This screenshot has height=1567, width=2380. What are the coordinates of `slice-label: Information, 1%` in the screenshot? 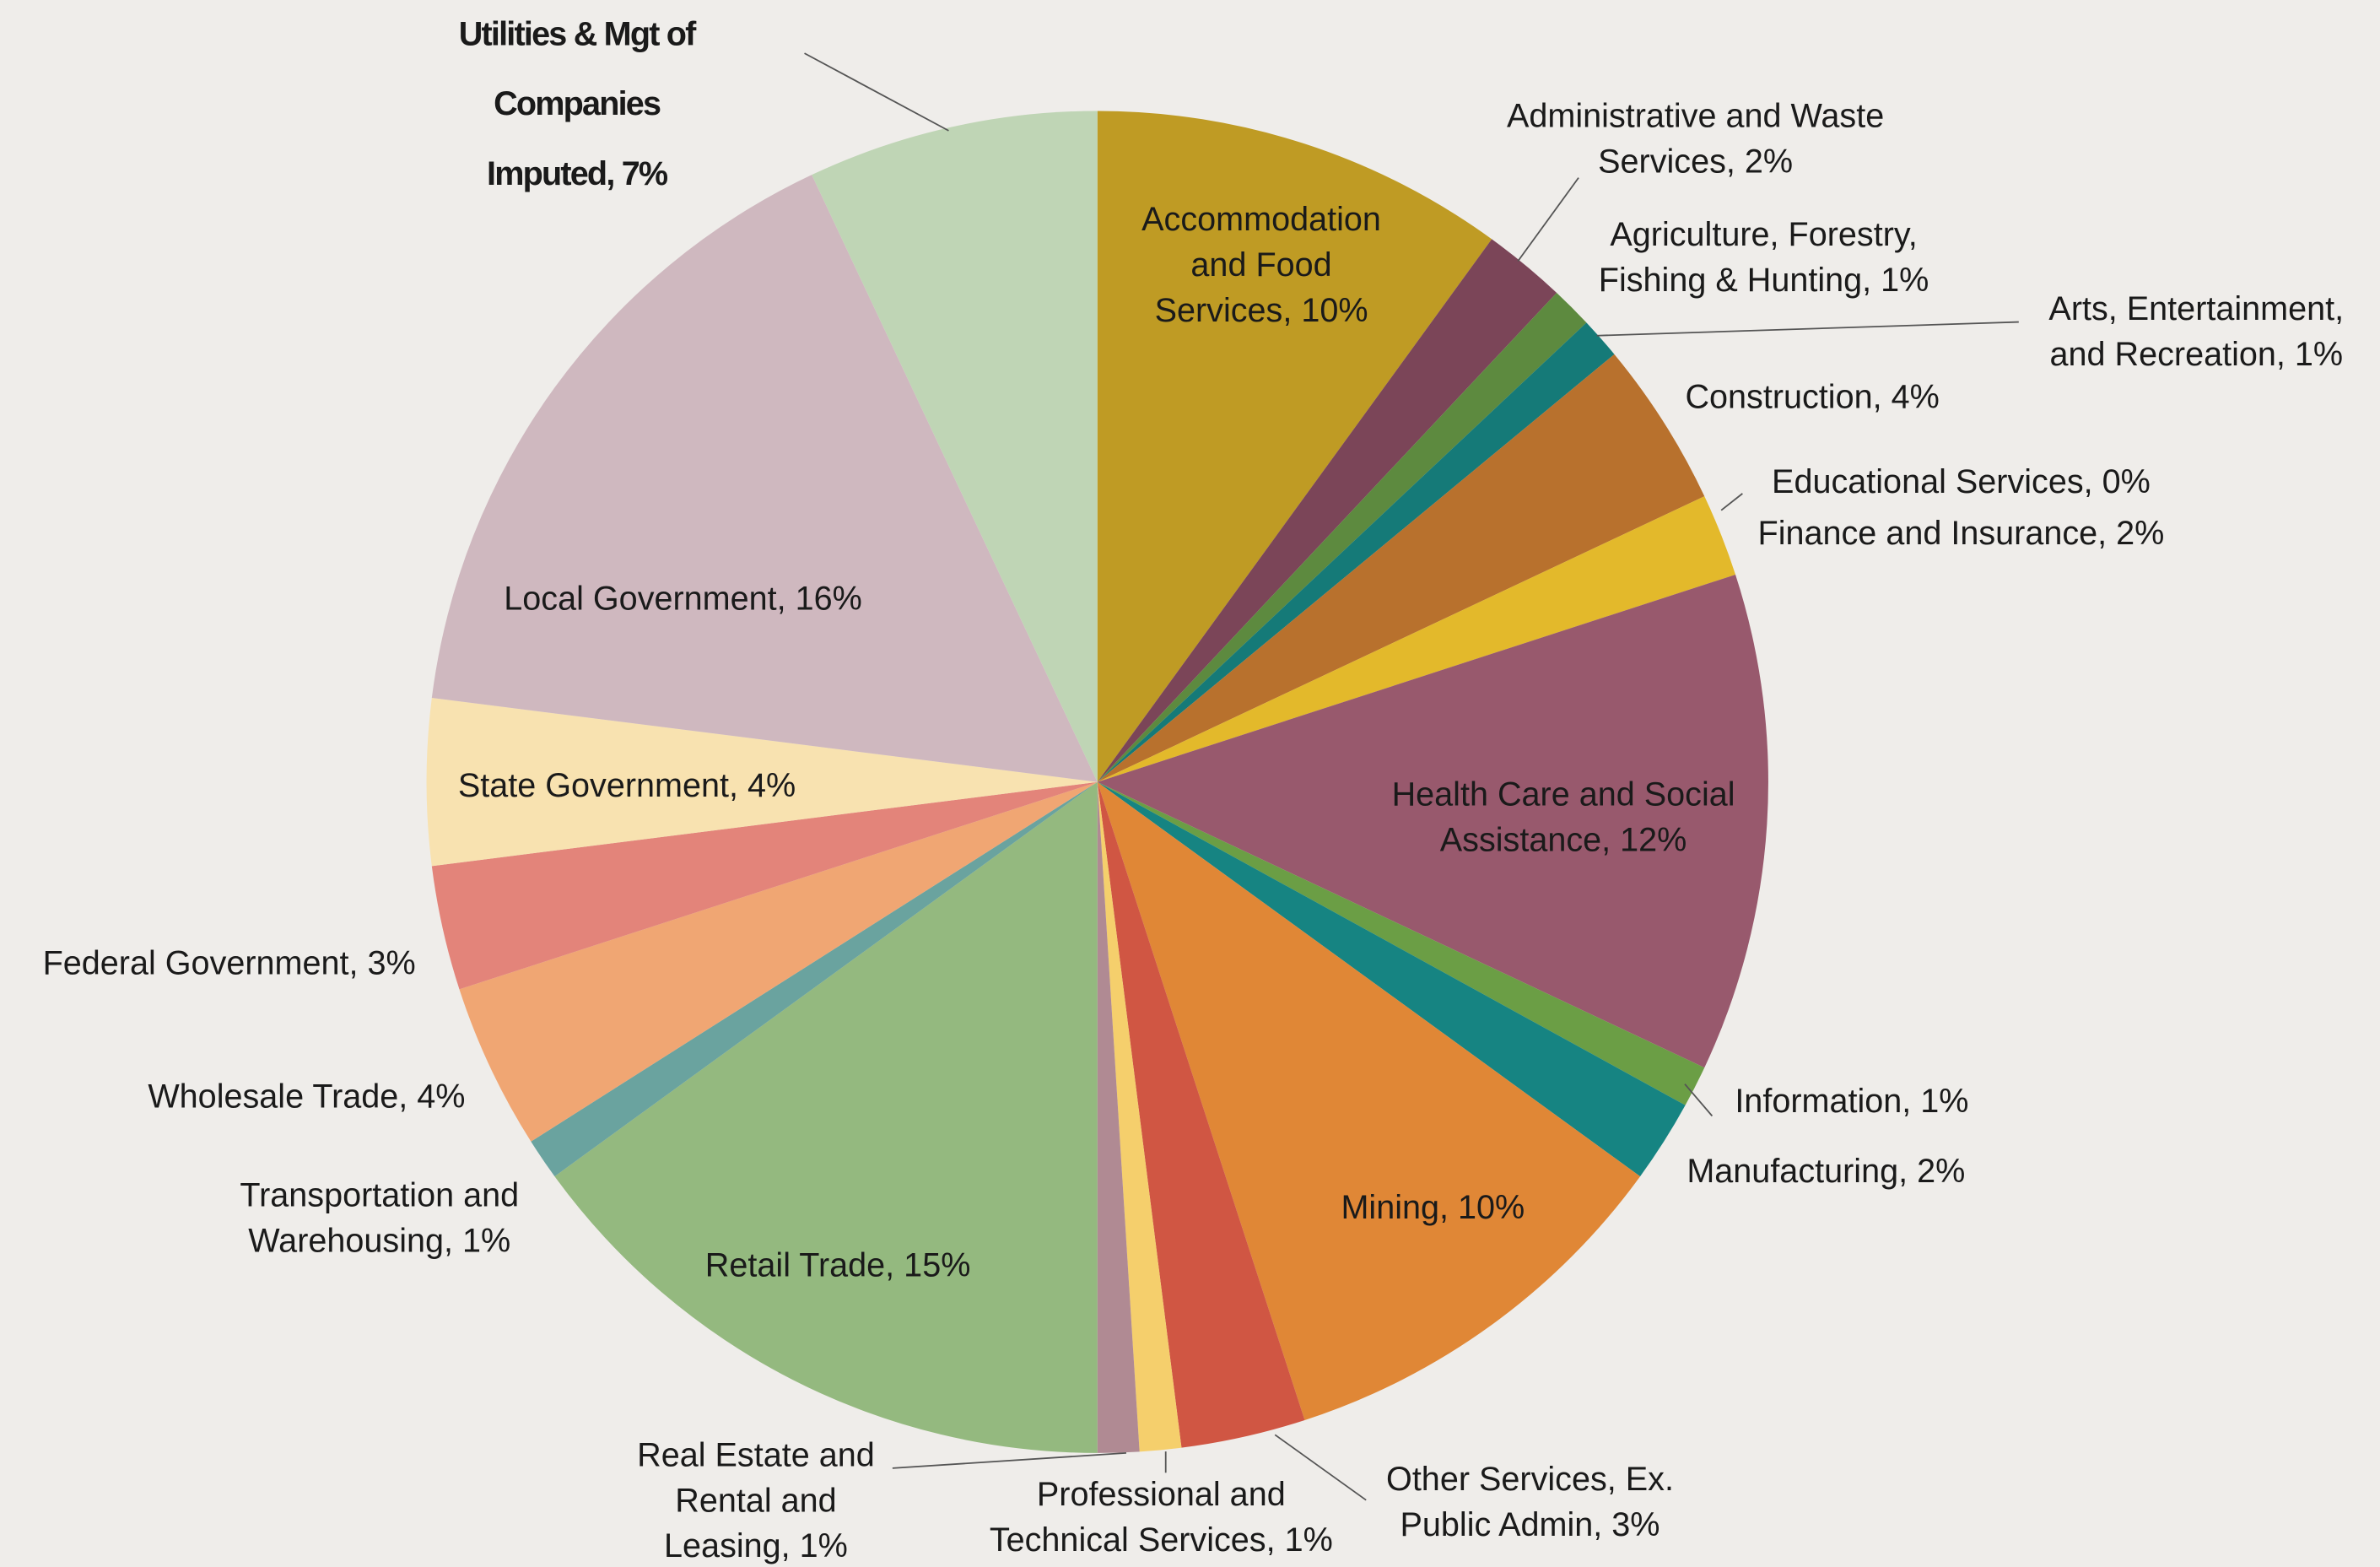 It's located at (1851, 1102).